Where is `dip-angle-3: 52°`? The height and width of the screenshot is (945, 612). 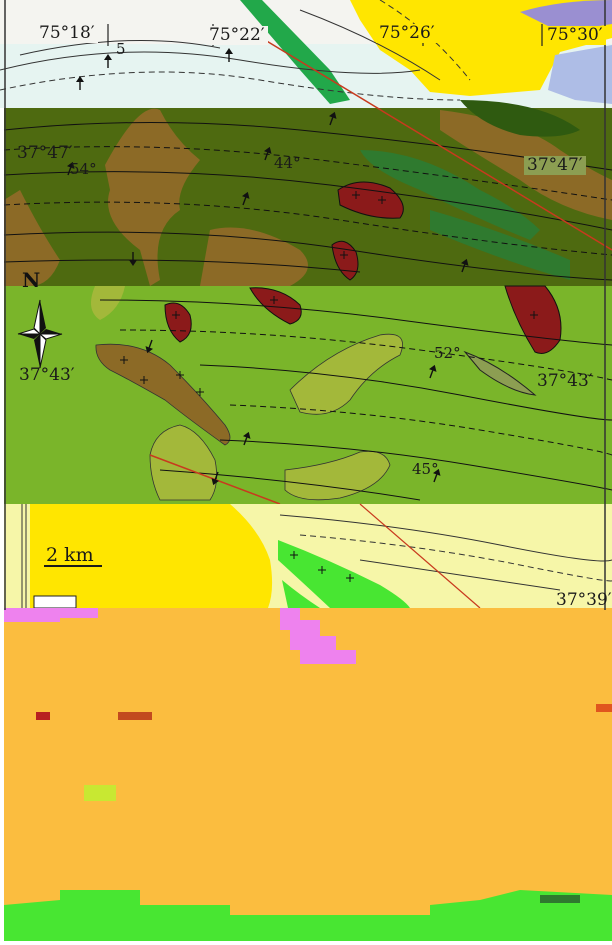 dip-angle-3: 52° is located at coordinates (447, 353).